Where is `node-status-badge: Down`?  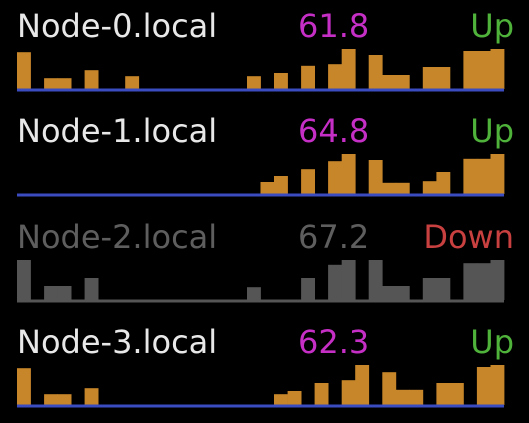
node-status-badge: Down is located at coordinates (468, 237).